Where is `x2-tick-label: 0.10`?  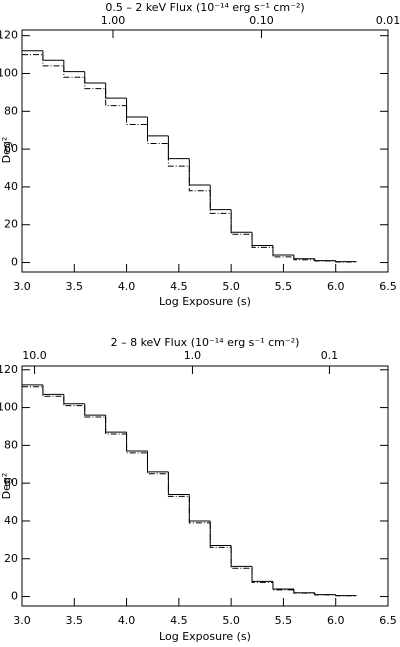 x2-tick-label: 0.10 is located at coordinates (261, 20).